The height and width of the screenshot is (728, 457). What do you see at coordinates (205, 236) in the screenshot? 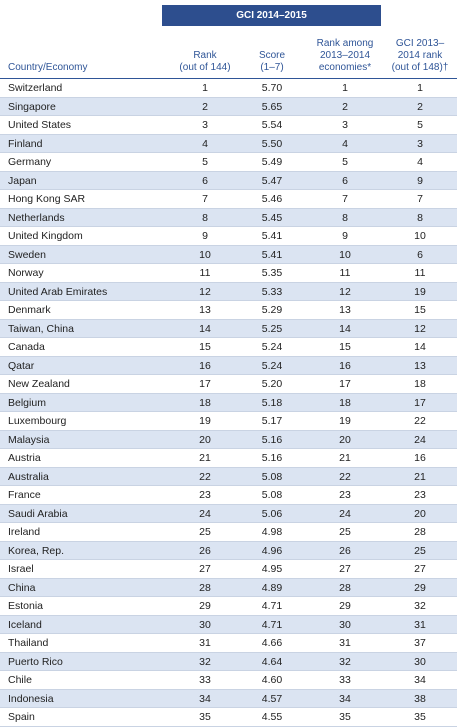
I see `value-cell: 9` at bounding box center [205, 236].